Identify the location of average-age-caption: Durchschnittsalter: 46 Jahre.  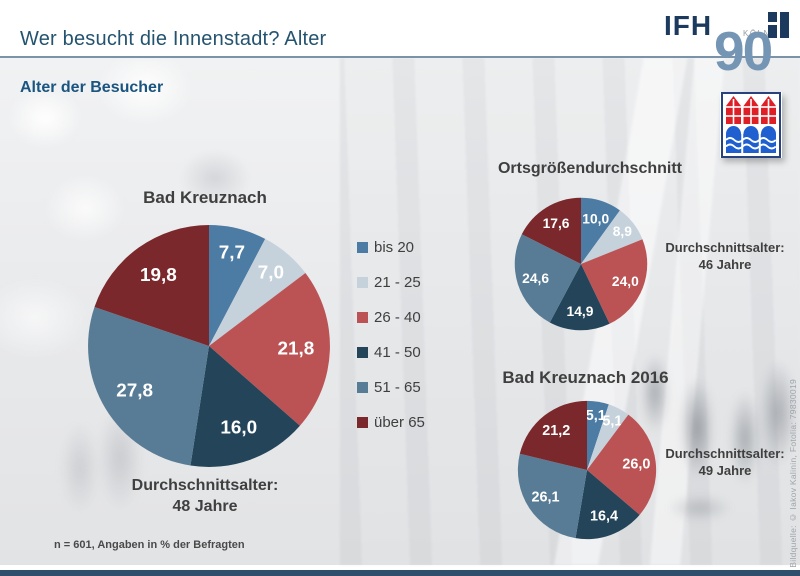
(725, 257).